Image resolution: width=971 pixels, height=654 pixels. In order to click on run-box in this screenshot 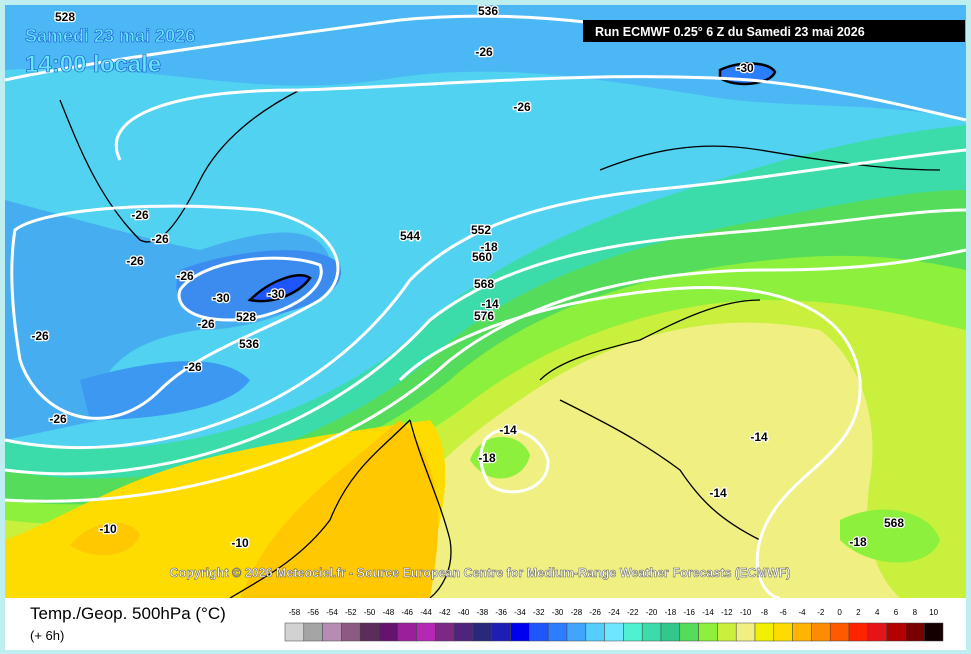, I will do `click(774, 31)`.